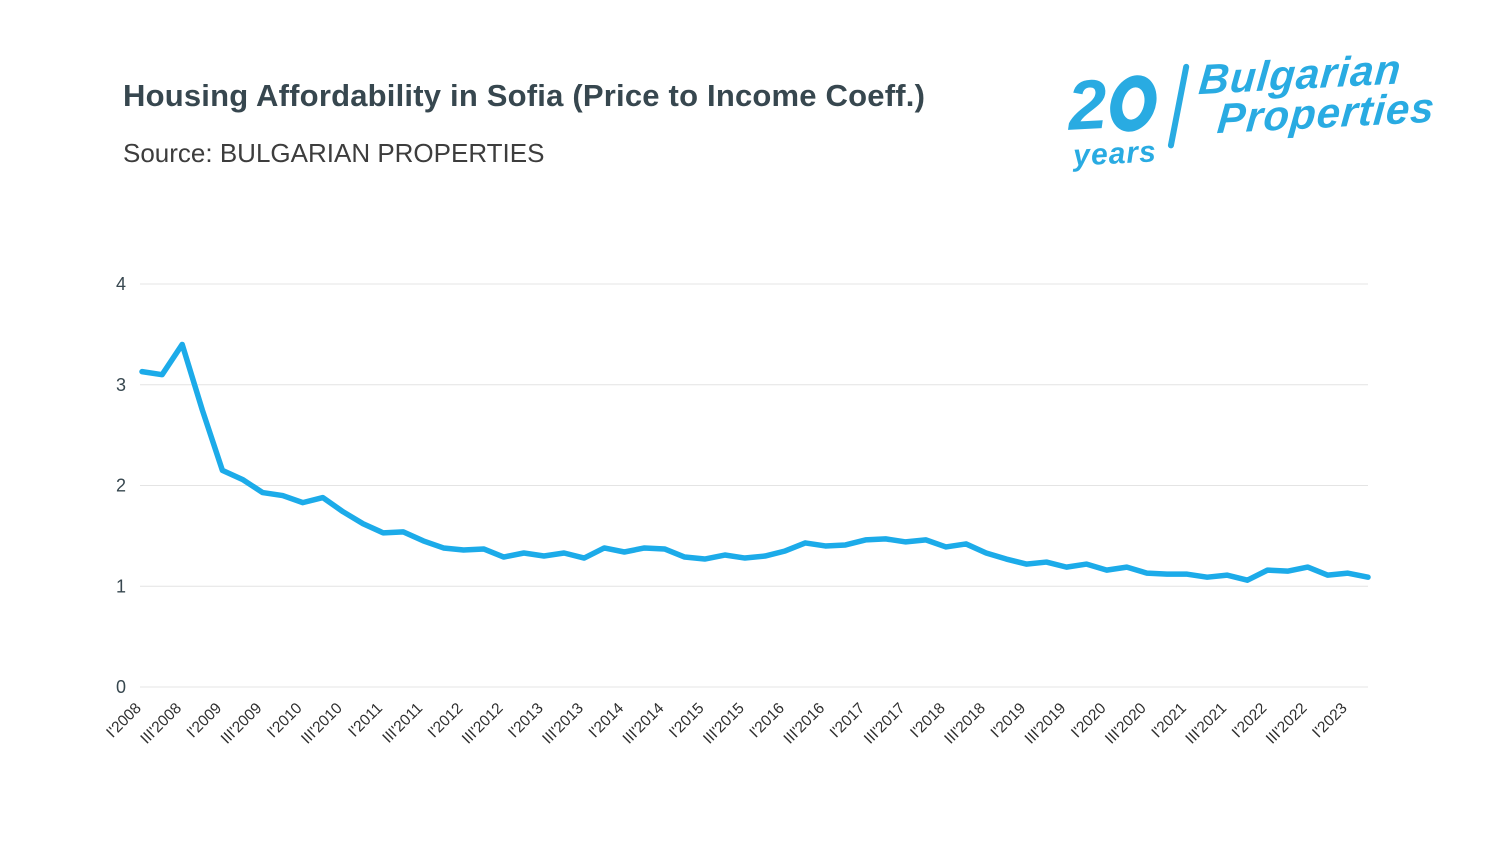  What do you see at coordinates (1046, 724) in the screenshot?
I see `x-tick-label: III'2019` at bounding box center [1046, 724].